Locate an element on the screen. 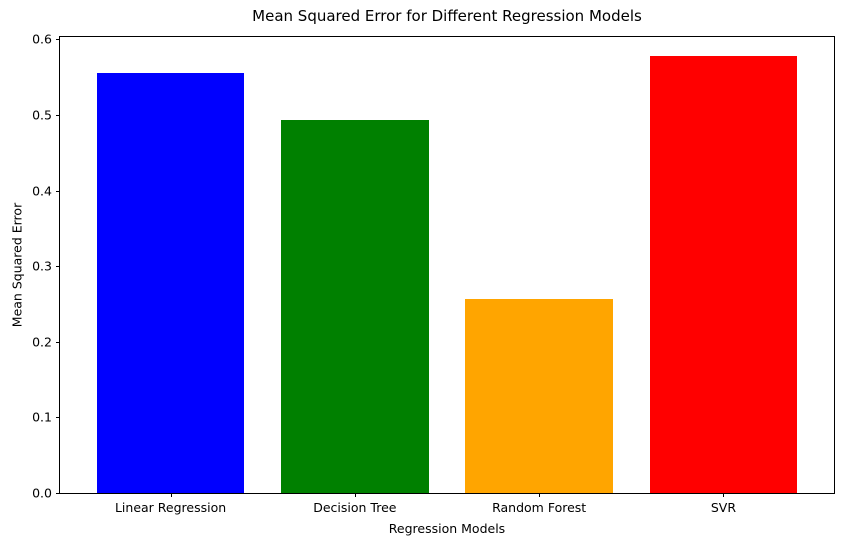  y-axis-label: Mean Squared Error is located at coordinates (17, 265).